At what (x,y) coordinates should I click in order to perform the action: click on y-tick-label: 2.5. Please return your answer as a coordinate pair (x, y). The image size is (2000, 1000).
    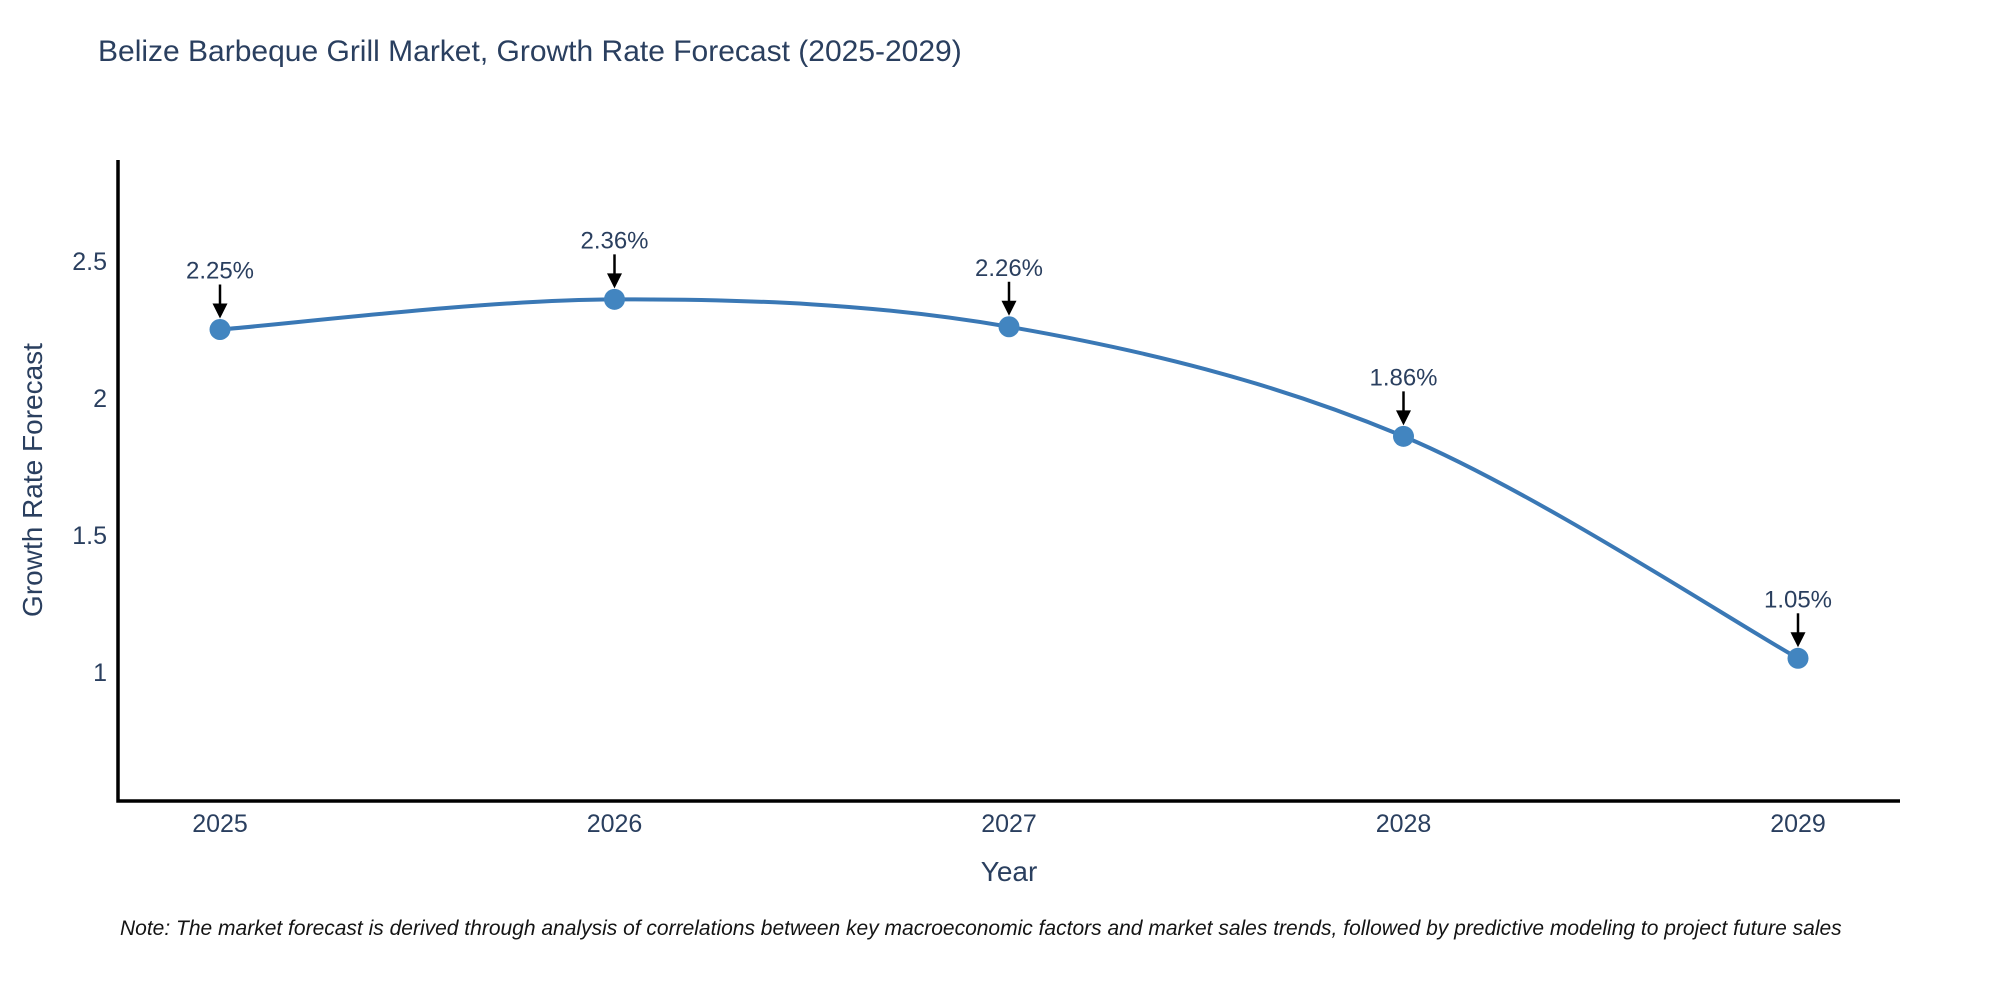
    Looking at the image, I should click on (89, 262).